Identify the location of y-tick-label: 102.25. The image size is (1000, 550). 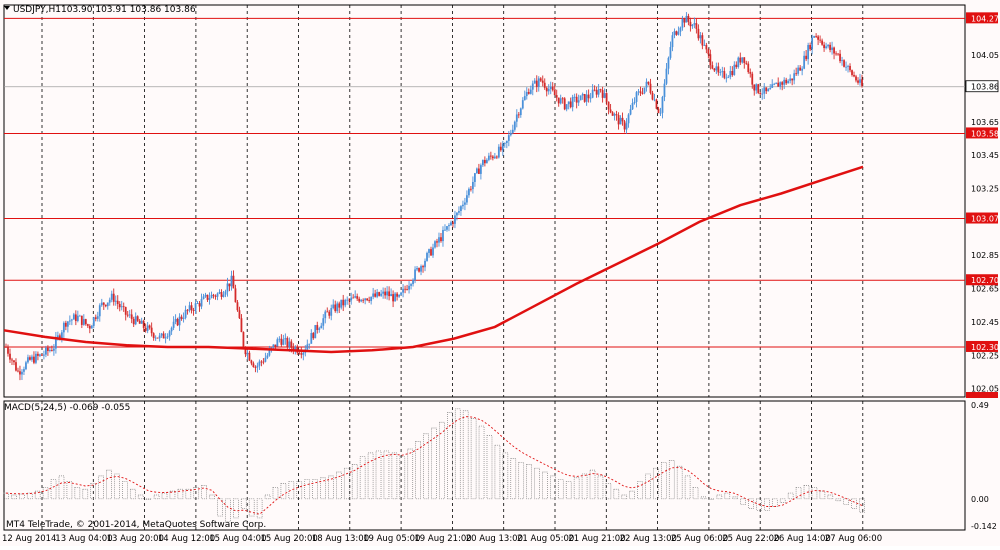
(985, 355).